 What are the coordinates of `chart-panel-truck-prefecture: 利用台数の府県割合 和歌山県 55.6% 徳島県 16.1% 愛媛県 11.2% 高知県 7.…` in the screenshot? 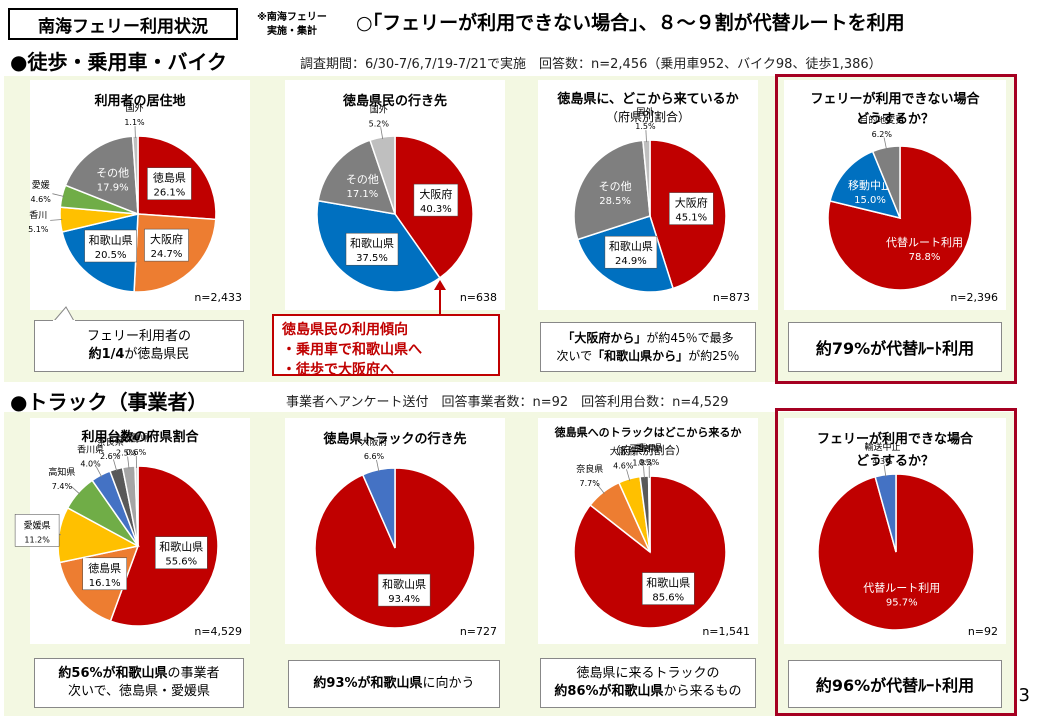 It's located at (132, 531).